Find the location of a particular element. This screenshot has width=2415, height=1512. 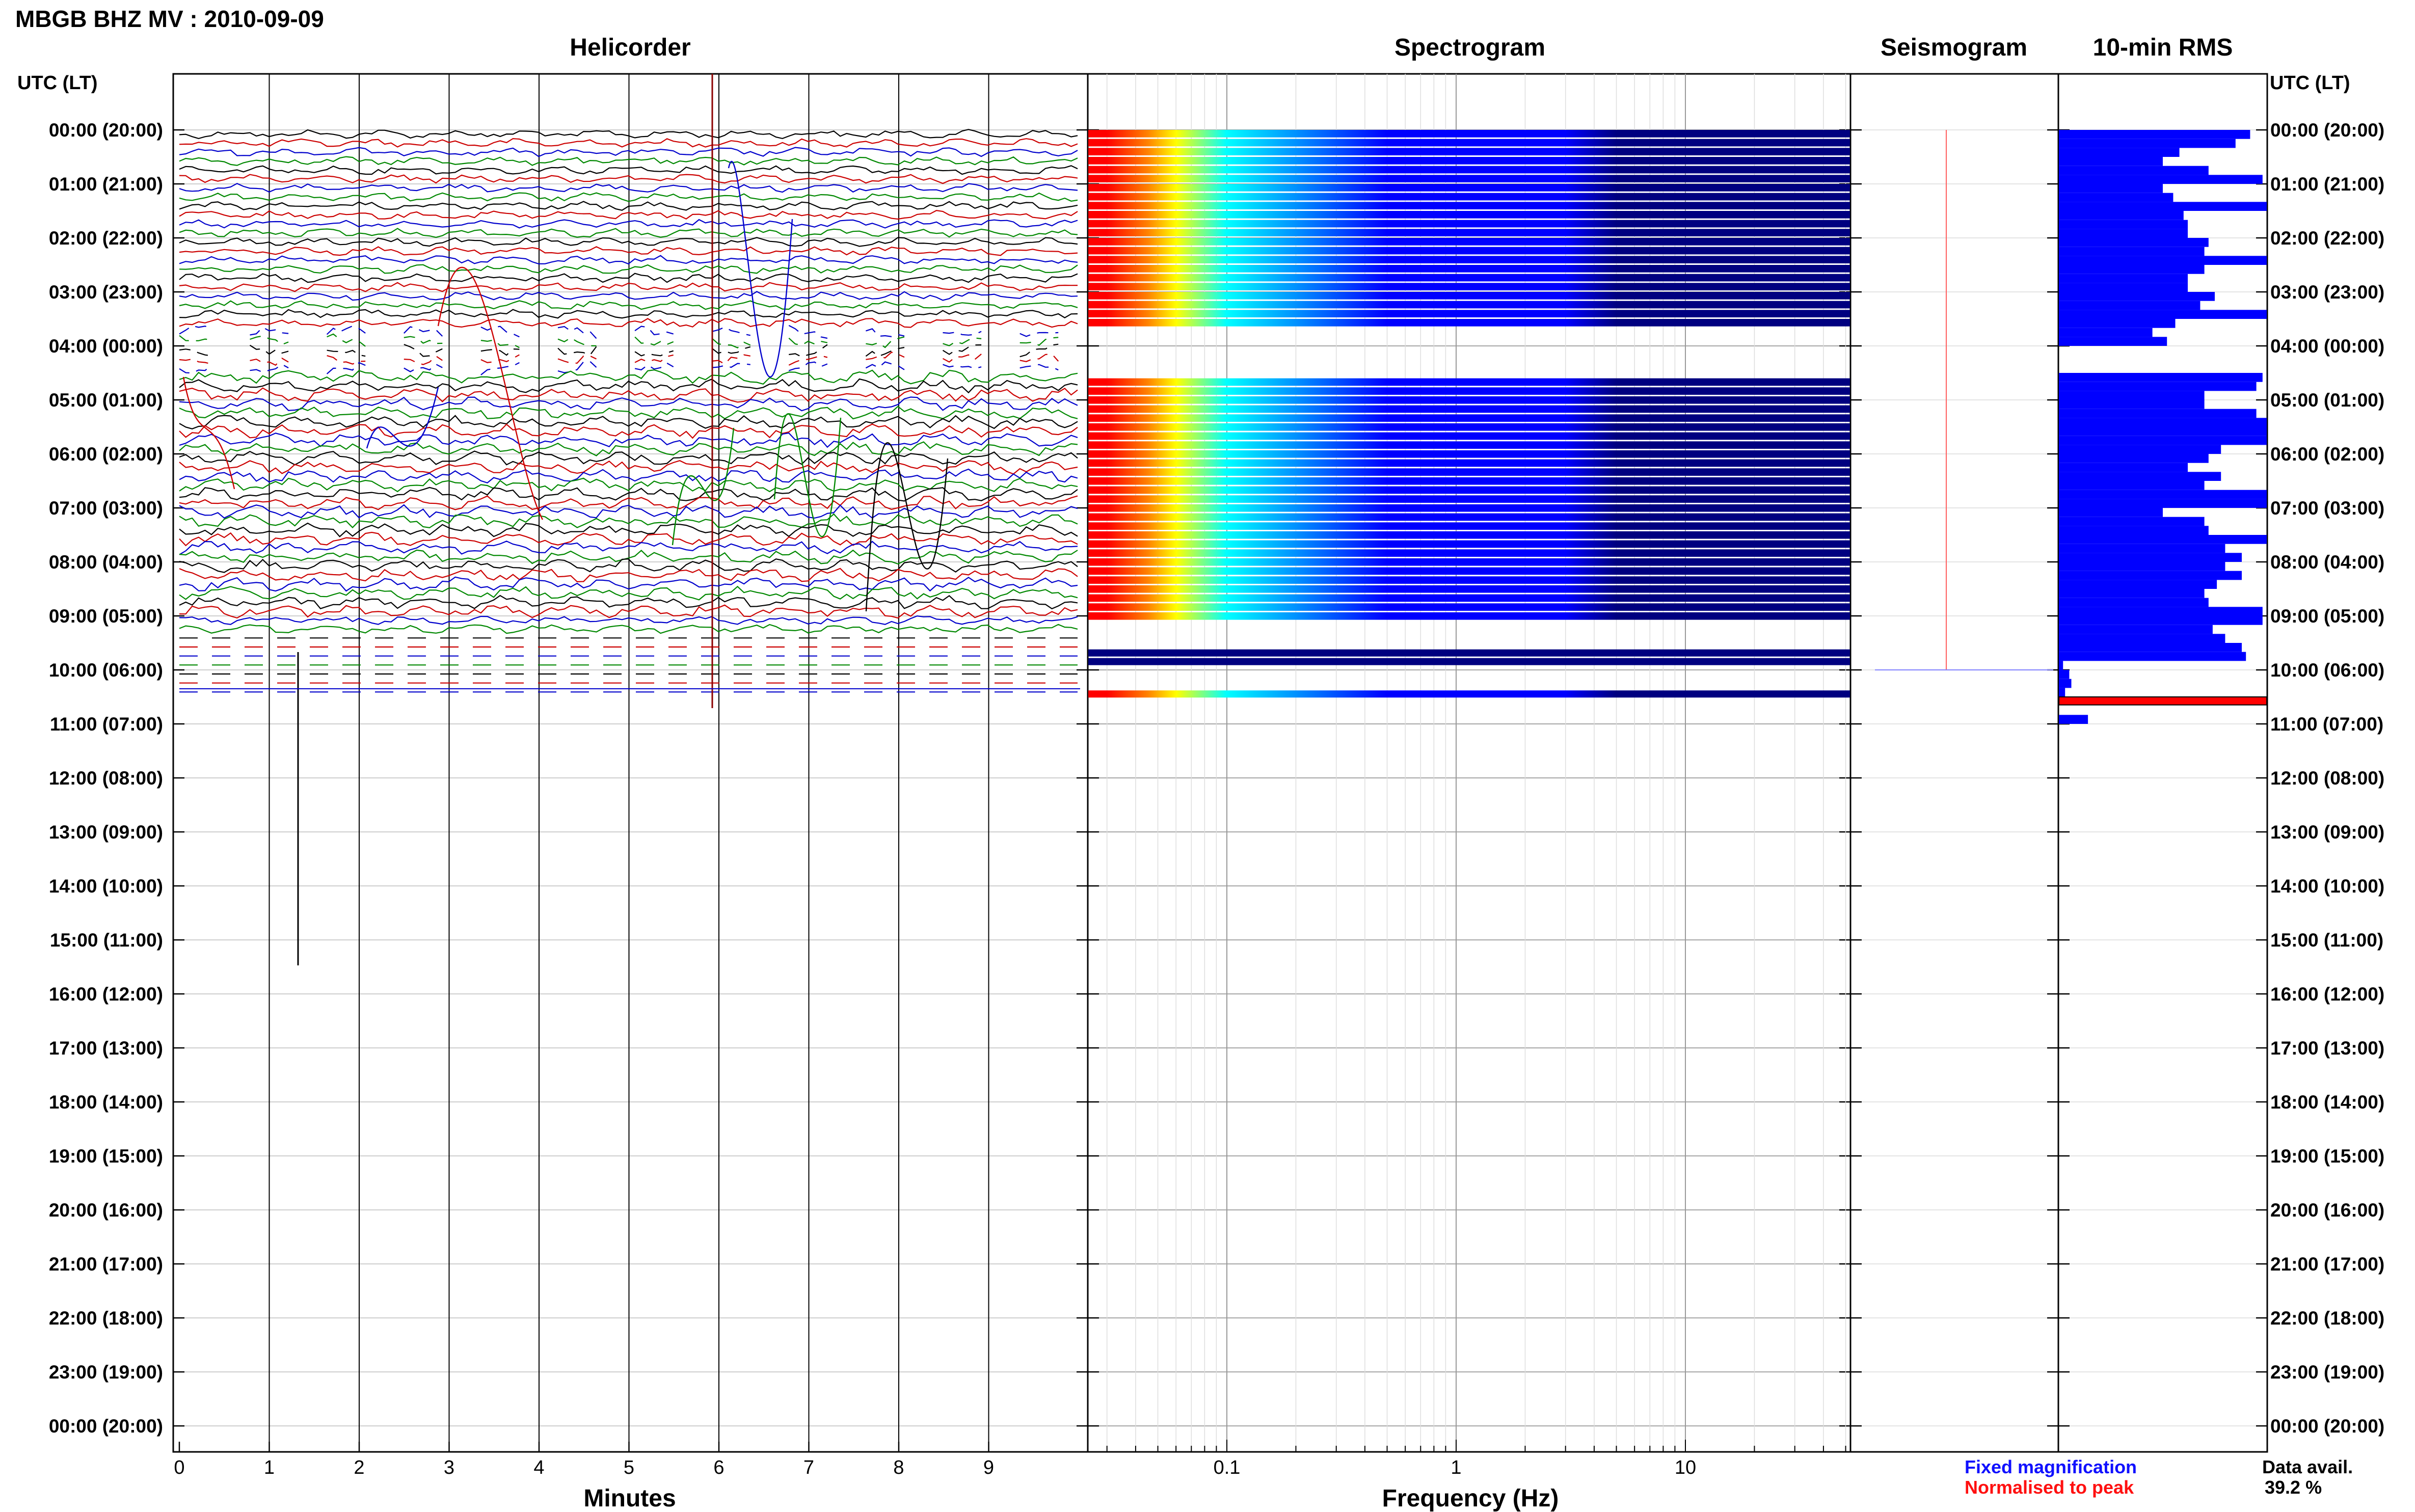

time-label-right: 15:00 (11:00) is located at coordinates (2326, 940).